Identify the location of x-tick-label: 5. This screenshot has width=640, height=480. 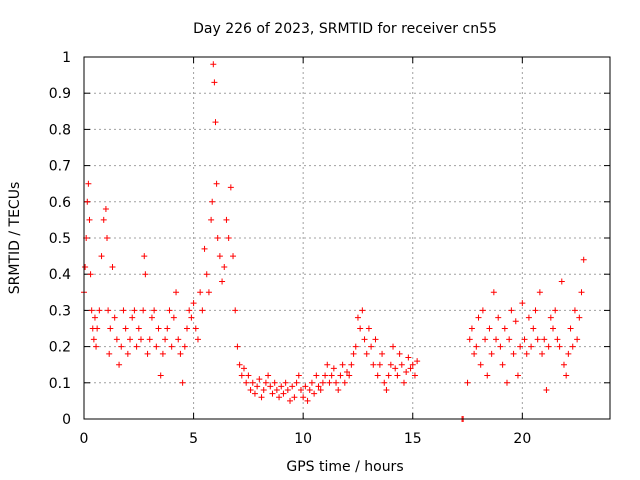
(193, 439).